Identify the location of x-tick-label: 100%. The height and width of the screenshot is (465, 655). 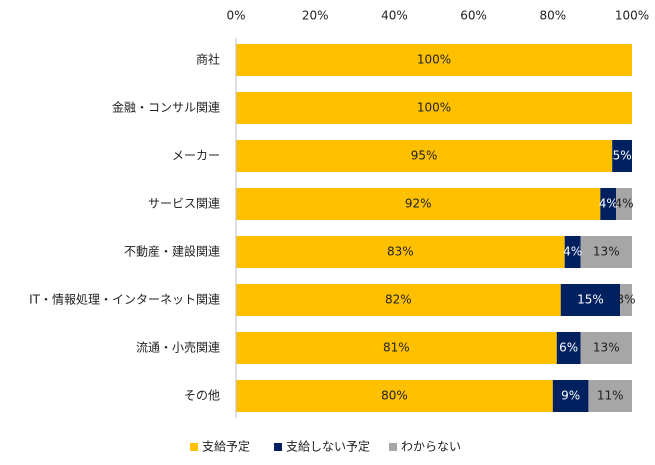
(632, 16).